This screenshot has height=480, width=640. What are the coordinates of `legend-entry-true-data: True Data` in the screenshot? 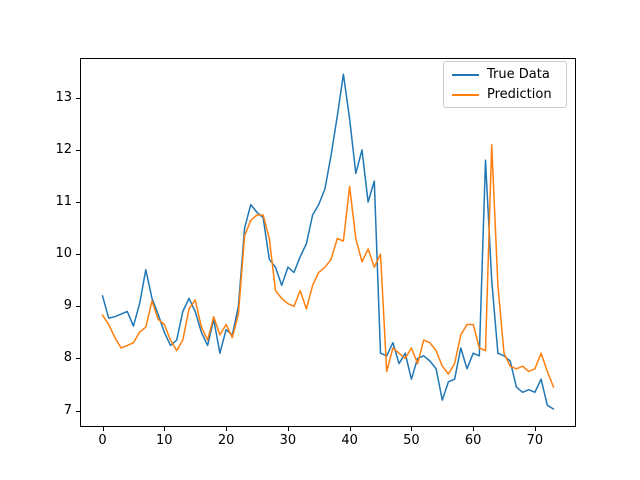 It's located at (505, 75).